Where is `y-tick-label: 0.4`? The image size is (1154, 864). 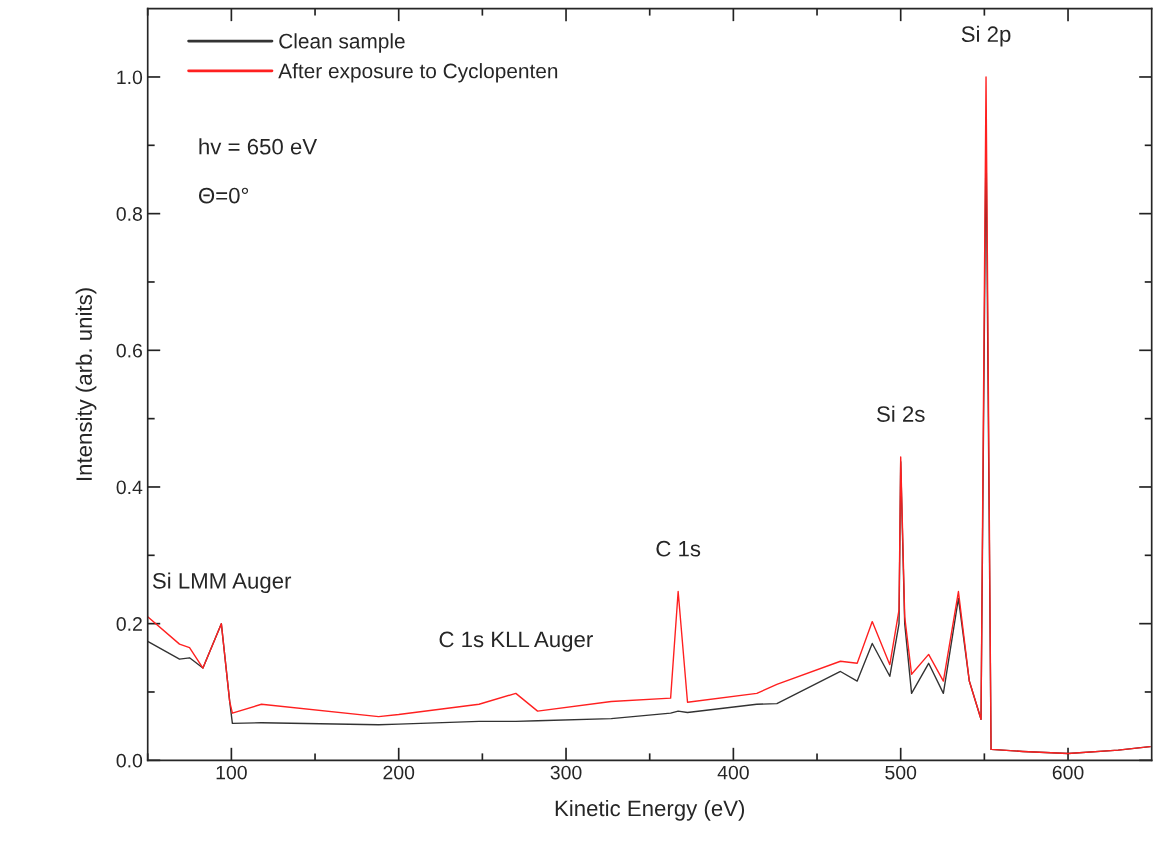
y-tick-label: 0.4 is located at coordinates (129, 487).